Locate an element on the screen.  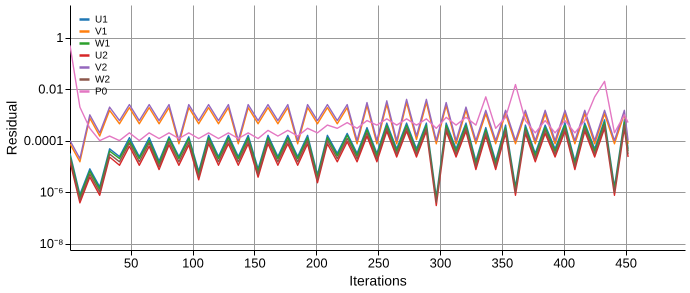
legend-label: W2 is located at coordinates (102, 80).